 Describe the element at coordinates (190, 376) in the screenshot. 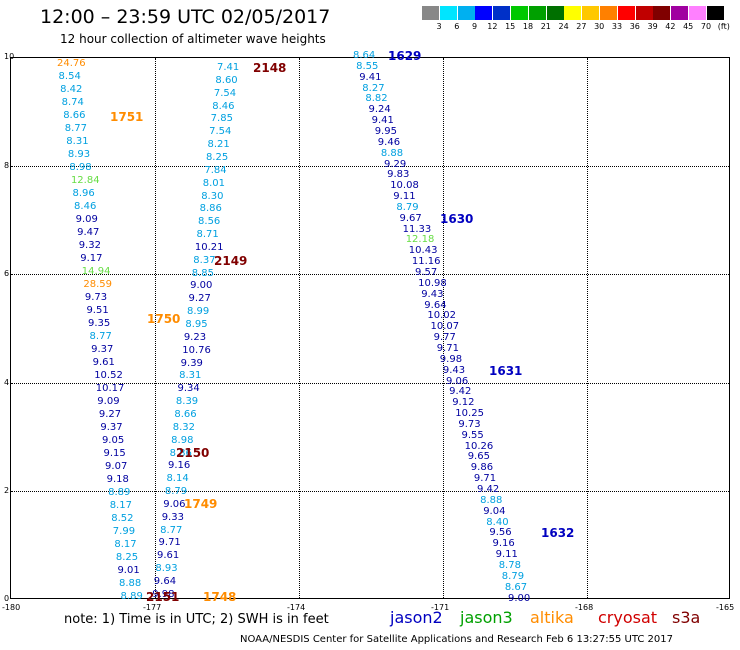

I see `track-b-value: 8.31` at that location.